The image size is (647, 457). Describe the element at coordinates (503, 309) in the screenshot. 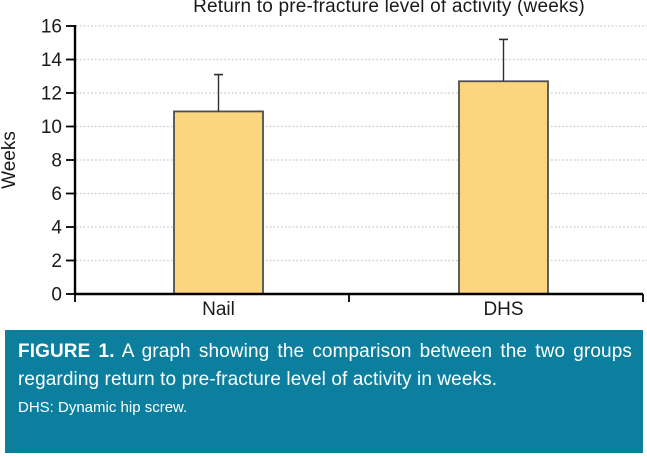

I see `x-category-label: DHS` at that location.